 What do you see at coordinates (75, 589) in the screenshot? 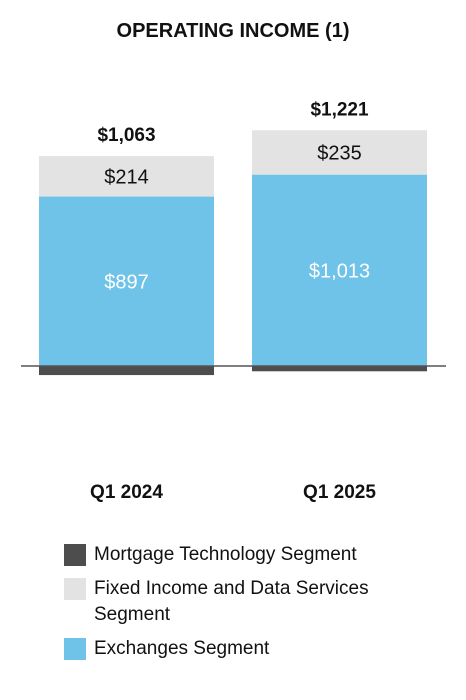
I see `legend-swatch-fixed-income` at bounding box center [75, 589].